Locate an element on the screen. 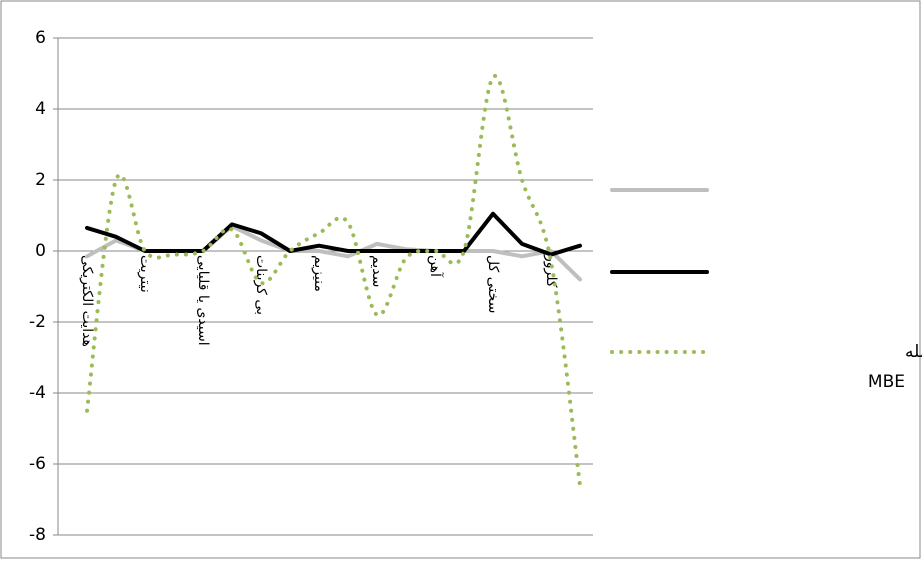 The width and height of the screenshot is (922, 564). series-line is located at coordinates (333, 234).